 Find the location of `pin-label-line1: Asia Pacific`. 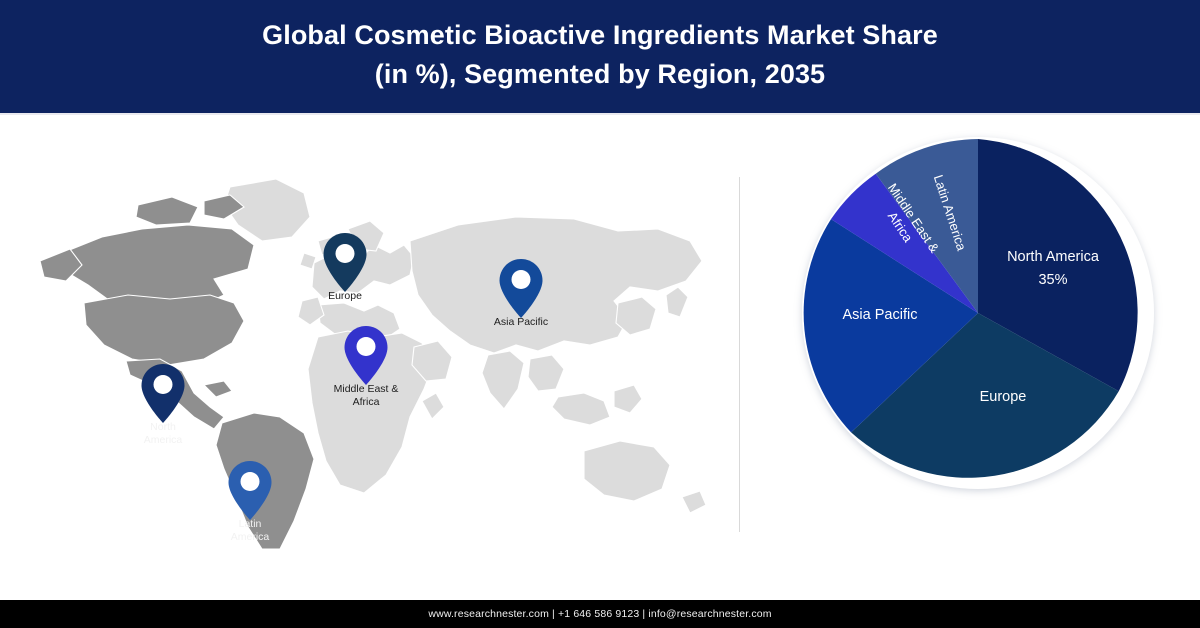

pin-label-line1: Asia Pacific is located at coordinates (521, 322).